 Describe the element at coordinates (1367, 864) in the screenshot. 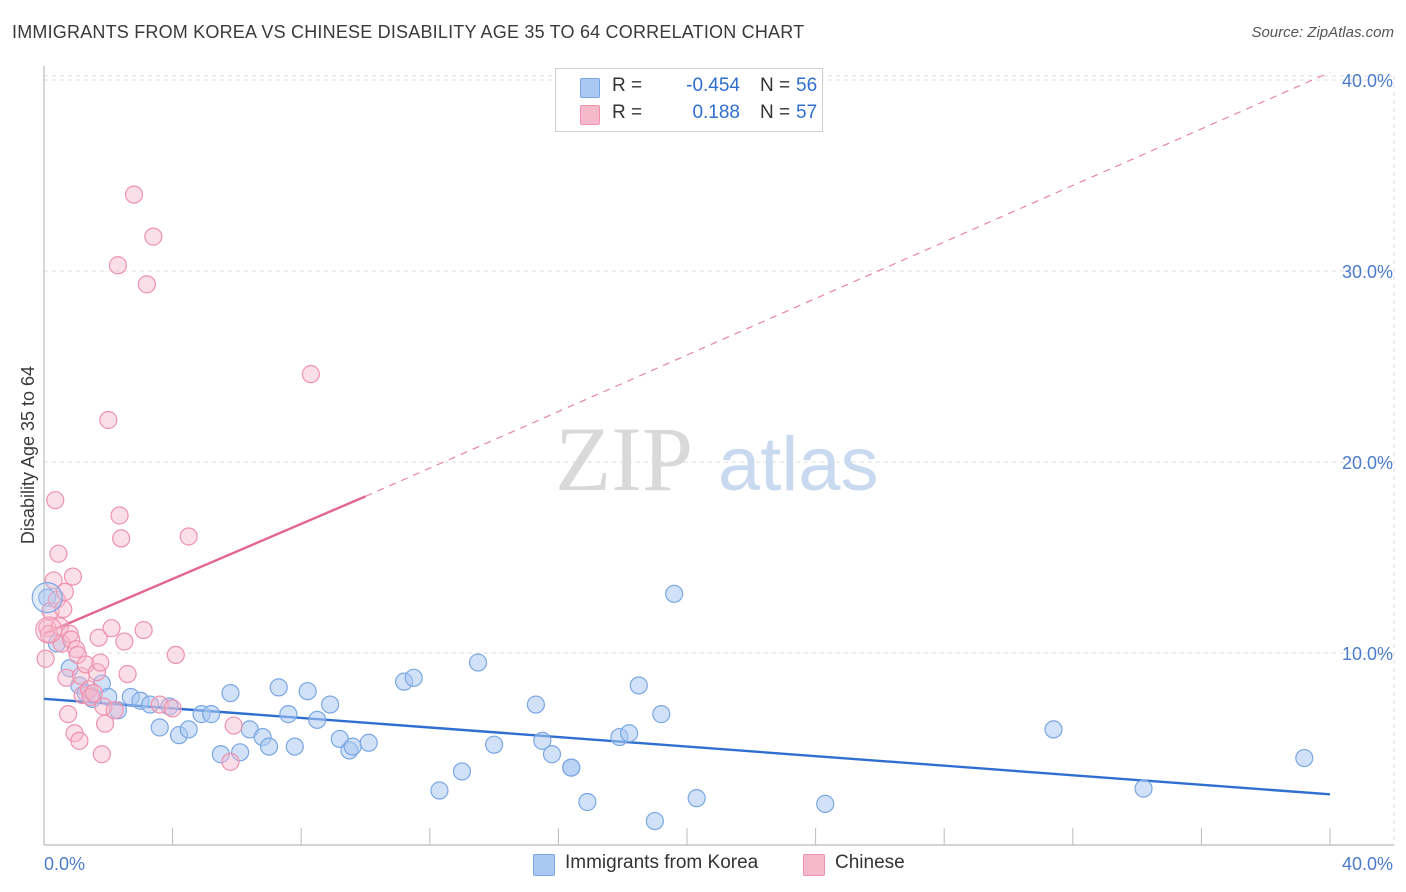

I see `x-tick-label: 40.0%` at that location.